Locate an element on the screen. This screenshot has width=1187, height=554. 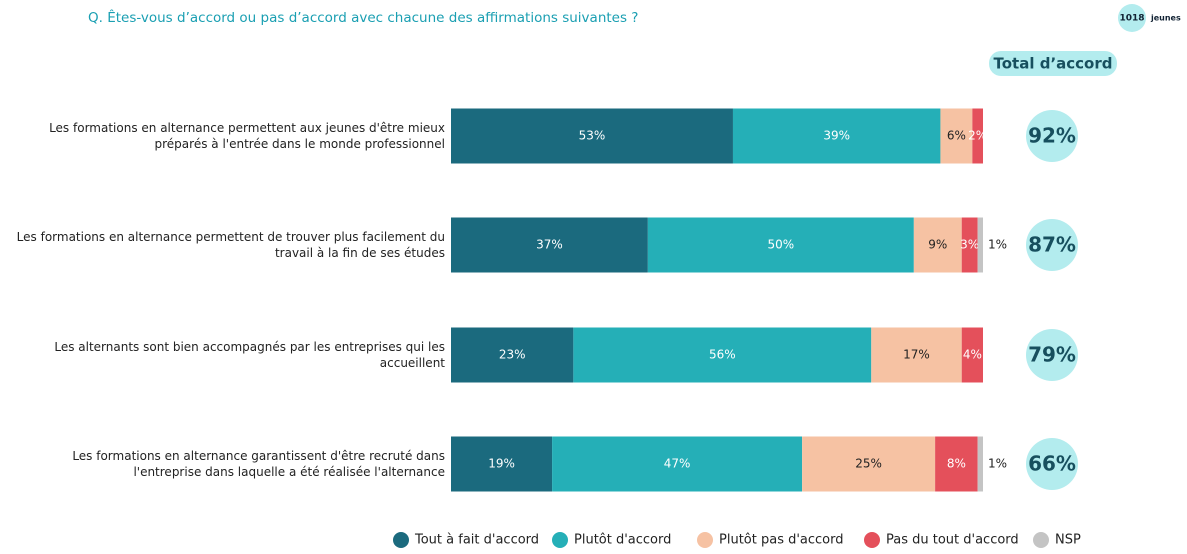
segment-label: 4% is located at coordinates (972, 355).